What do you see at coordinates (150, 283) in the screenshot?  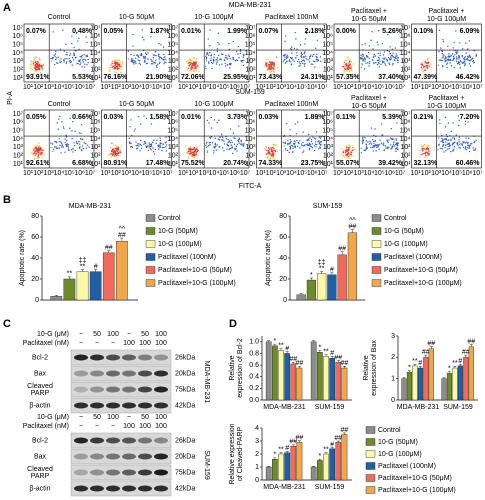 I see `legend-swatch` at bounding box center [150, 283].